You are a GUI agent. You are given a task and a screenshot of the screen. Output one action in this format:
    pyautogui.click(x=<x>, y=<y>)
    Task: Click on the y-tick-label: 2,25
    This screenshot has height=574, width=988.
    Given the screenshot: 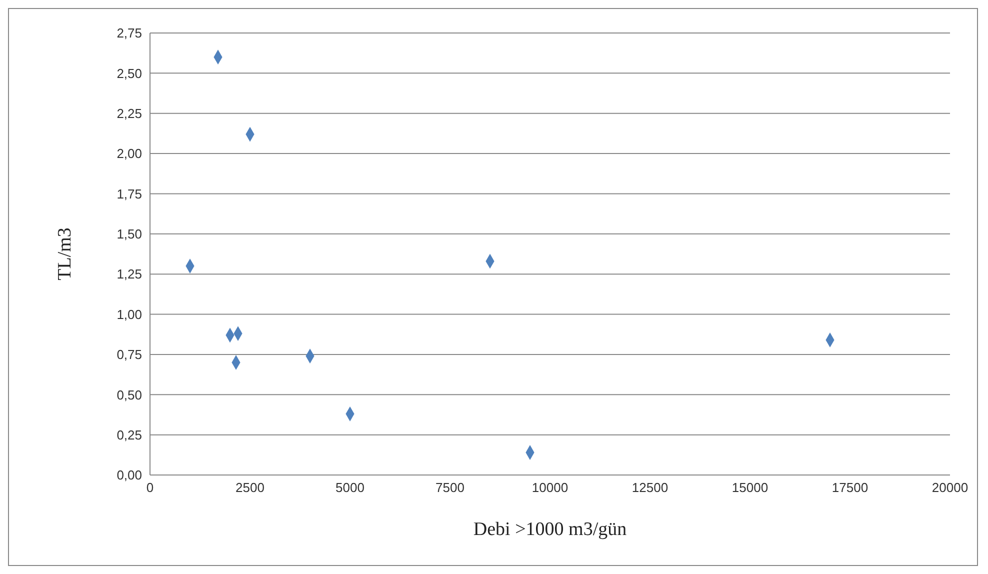 What is the action you would take?
    pyautogui.click(x=129, y=113)
    